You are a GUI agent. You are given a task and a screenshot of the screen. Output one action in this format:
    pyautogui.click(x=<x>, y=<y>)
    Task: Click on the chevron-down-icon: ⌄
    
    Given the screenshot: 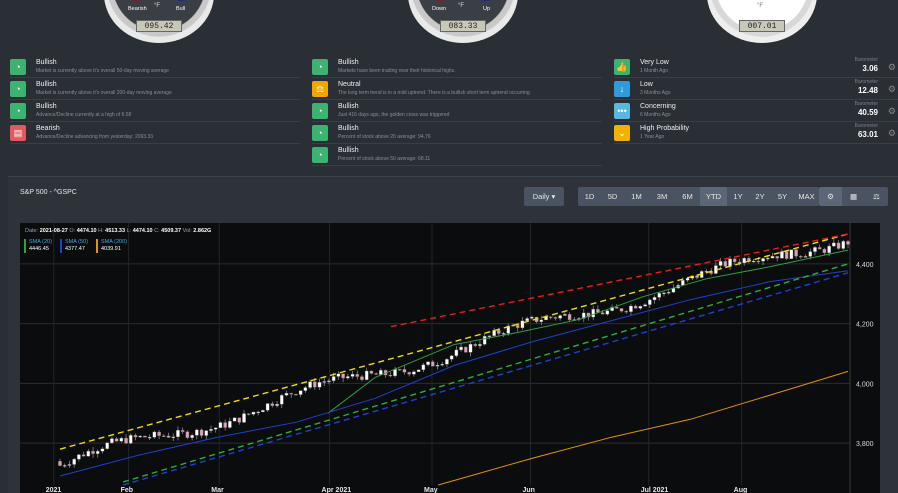 What is the action you would take?
    pyautogui.click(x=622, y=133)
    